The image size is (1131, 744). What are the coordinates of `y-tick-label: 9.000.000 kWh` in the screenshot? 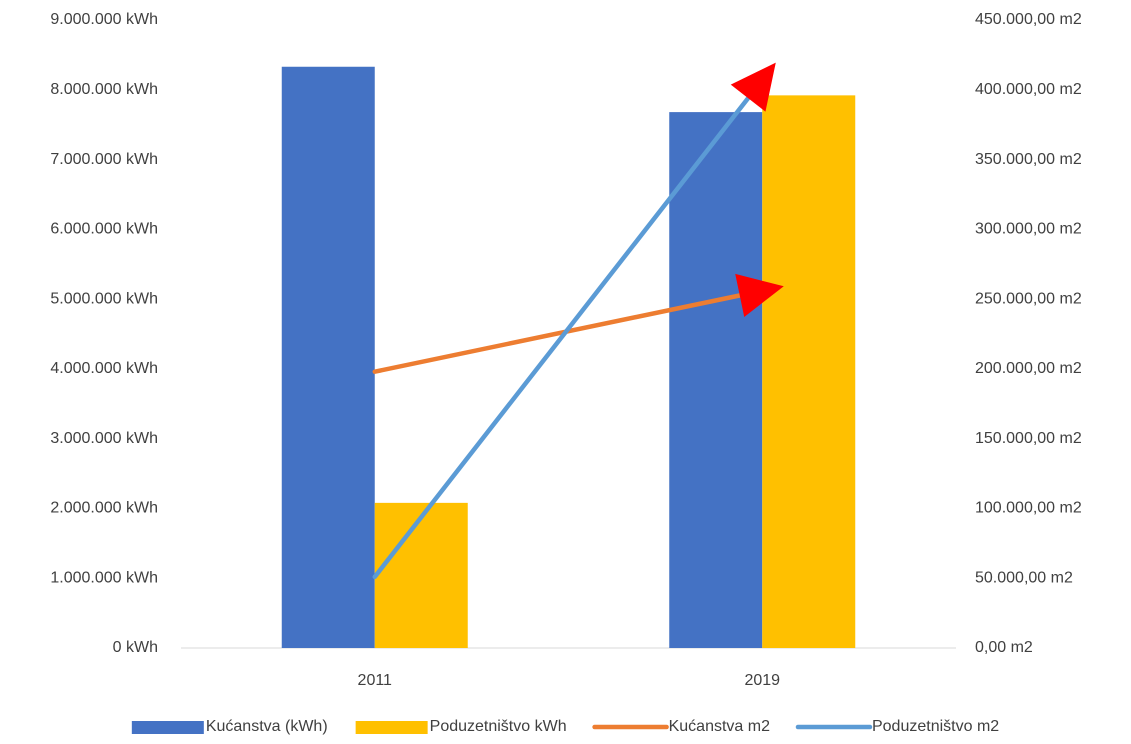 It's located at (104, 19).